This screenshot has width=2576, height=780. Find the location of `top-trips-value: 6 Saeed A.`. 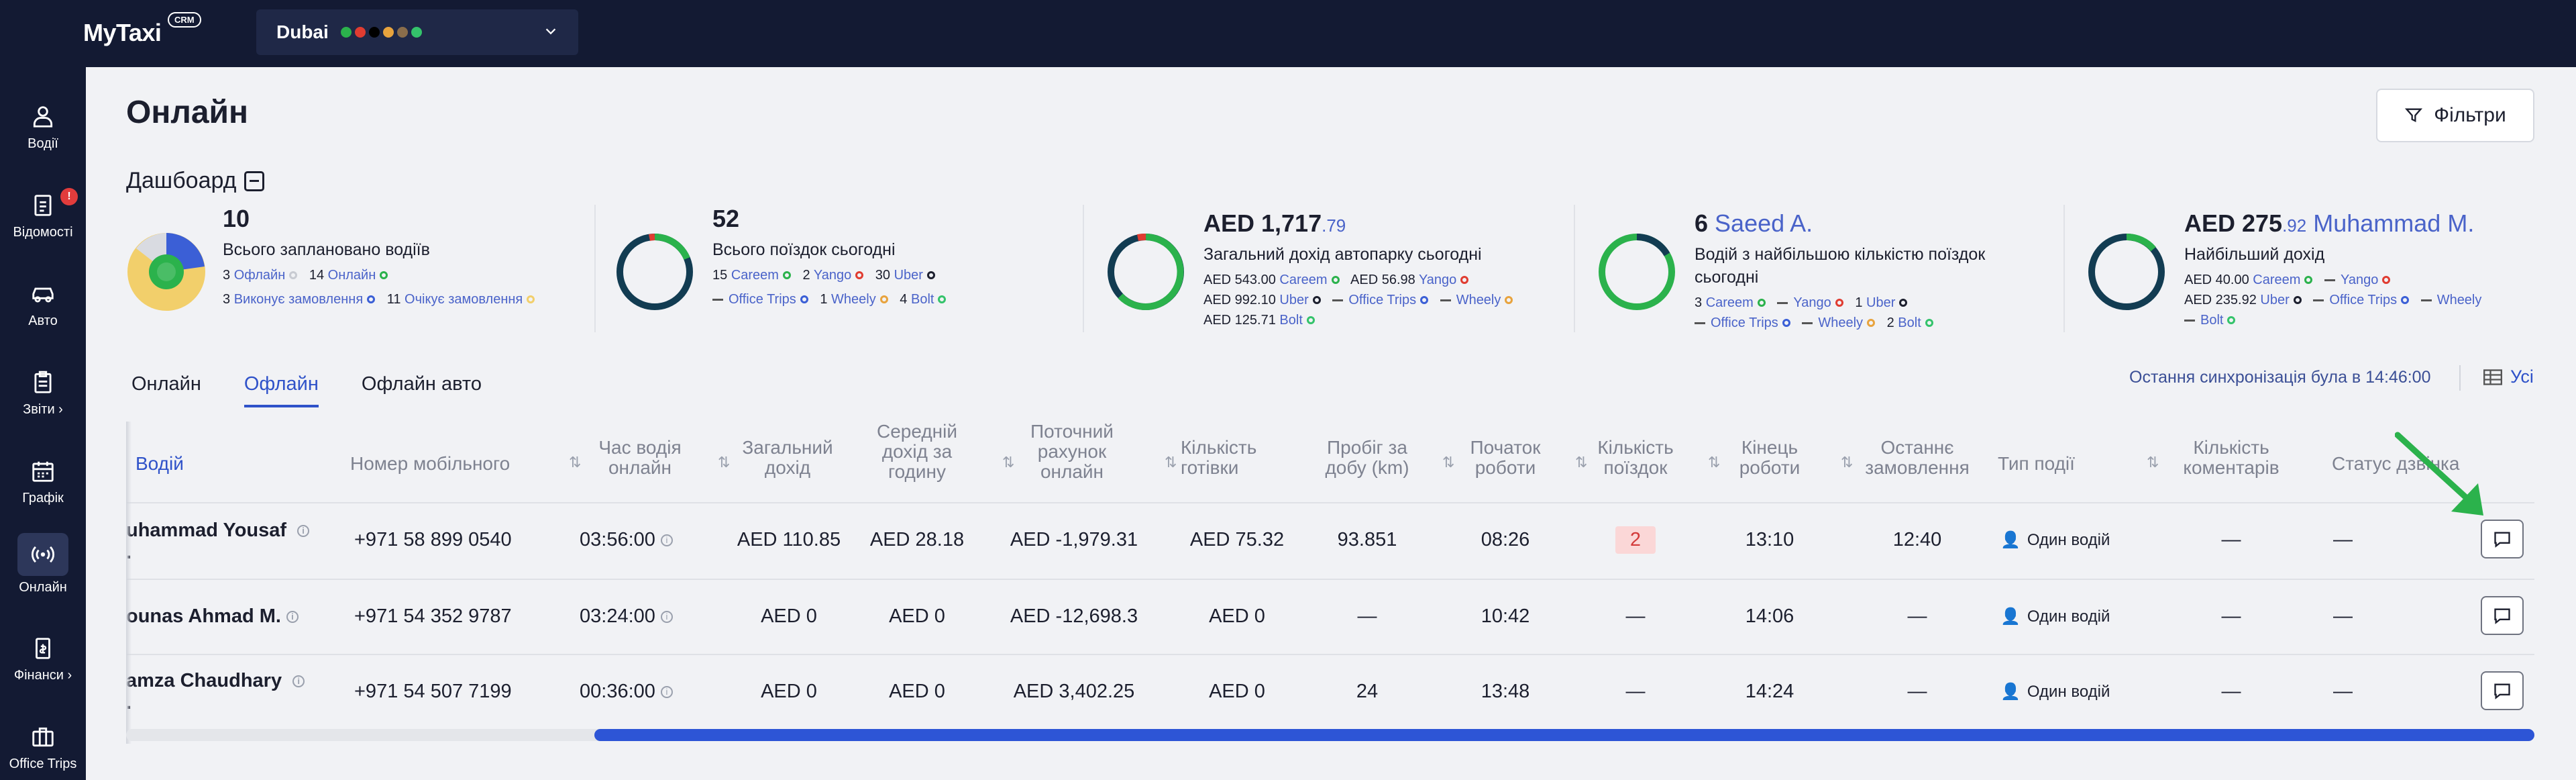

top-trips-value: 6 Saeed A. is located at coordinates (1754, 223).